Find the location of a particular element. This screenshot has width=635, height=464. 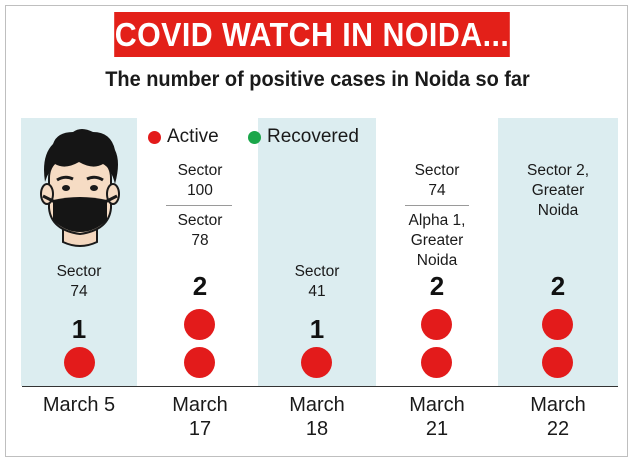

column-march-17: Sector 100 Sector 78 2 is located at coordinates (200, 252).